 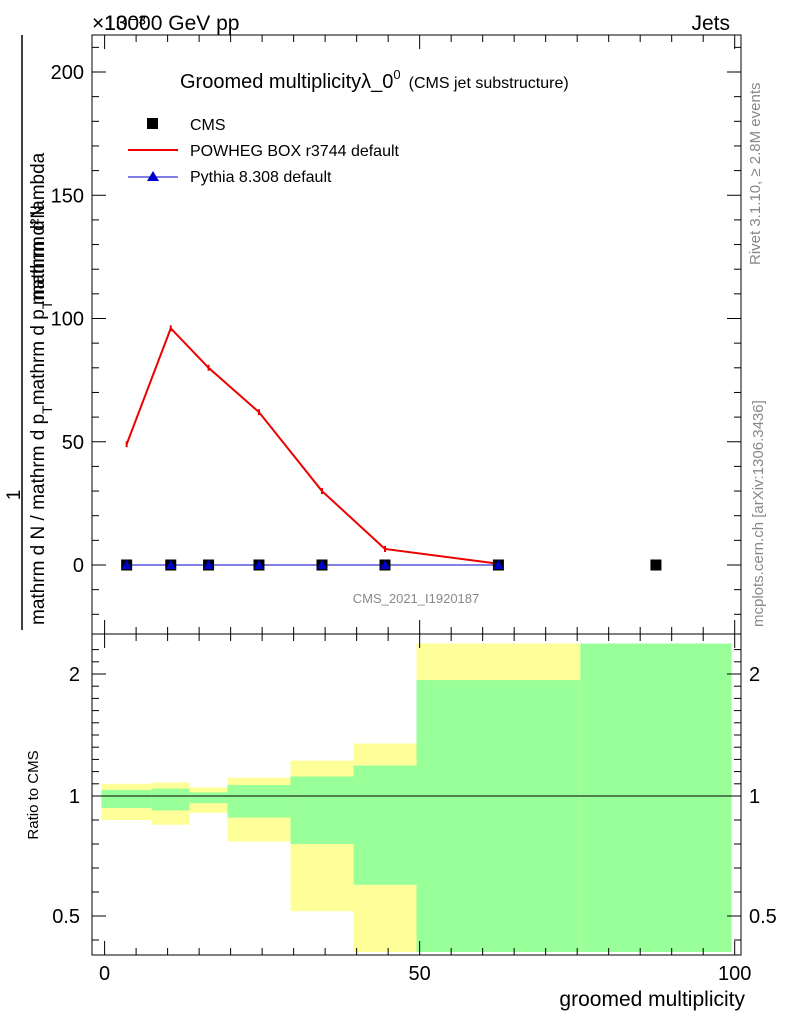 I want to click on legend-cms-label: CMS, so click(x=208, y=125).